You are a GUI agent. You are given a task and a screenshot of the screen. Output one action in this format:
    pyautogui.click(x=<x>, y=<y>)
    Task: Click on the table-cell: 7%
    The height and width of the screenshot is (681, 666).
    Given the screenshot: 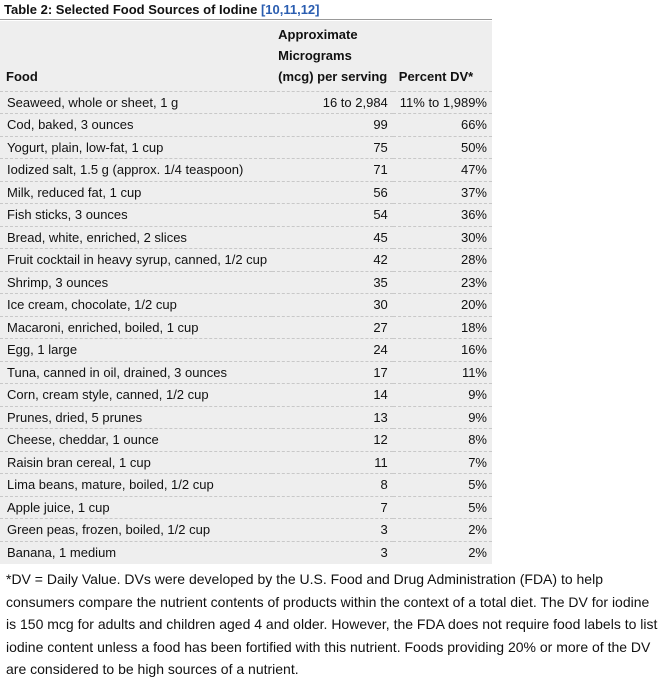 What is the action you would take?
    pyautogui.click(x=442, y=462)
    